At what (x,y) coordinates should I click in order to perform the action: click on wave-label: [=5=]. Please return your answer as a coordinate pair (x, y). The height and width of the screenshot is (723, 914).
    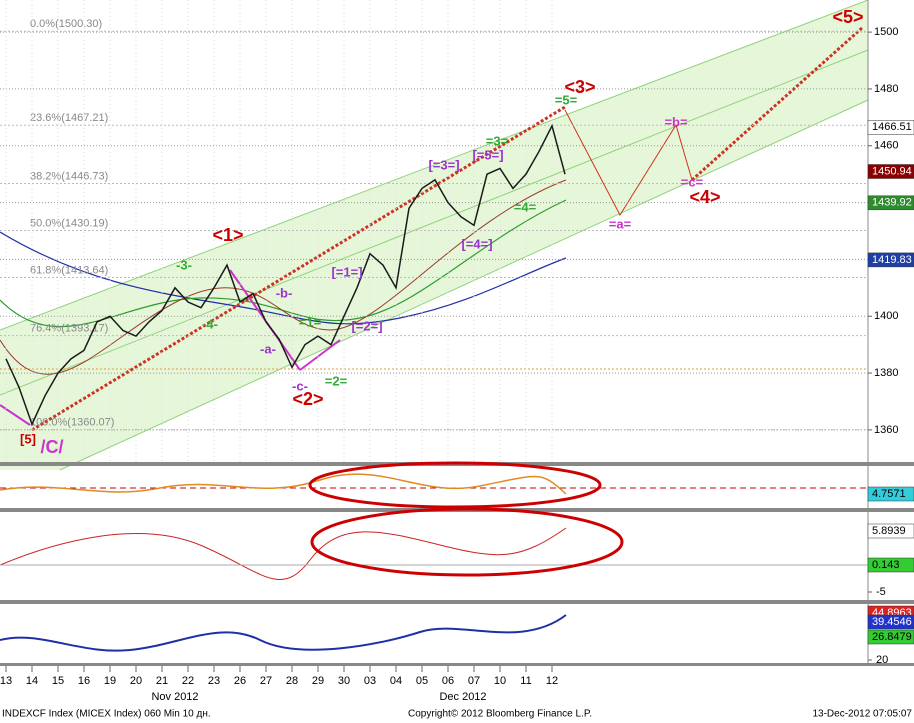
    Looking at the image, I should click on (487, 154).